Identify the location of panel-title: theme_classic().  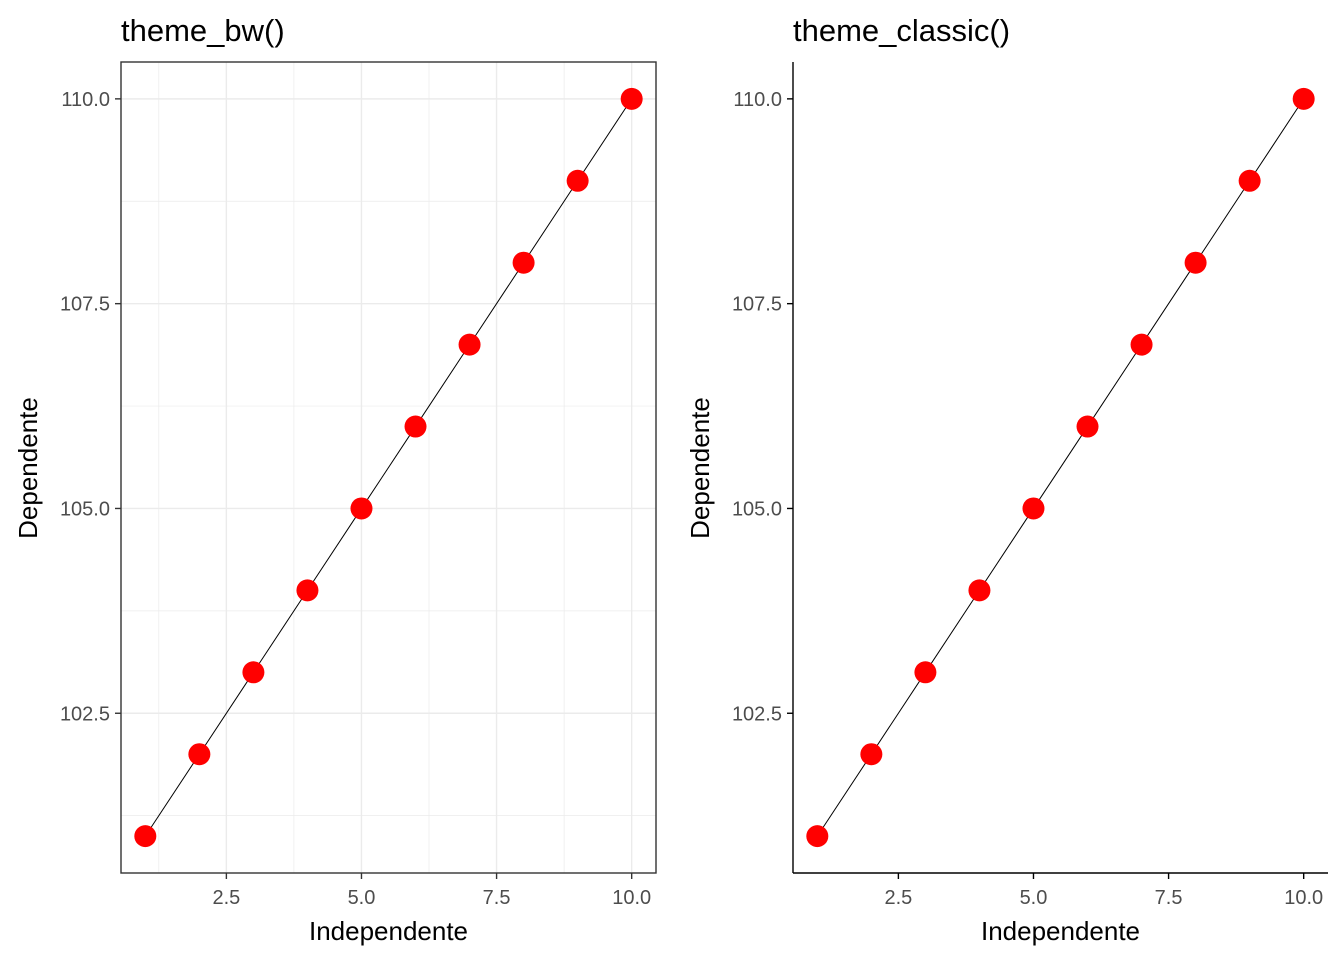
(901, 30).